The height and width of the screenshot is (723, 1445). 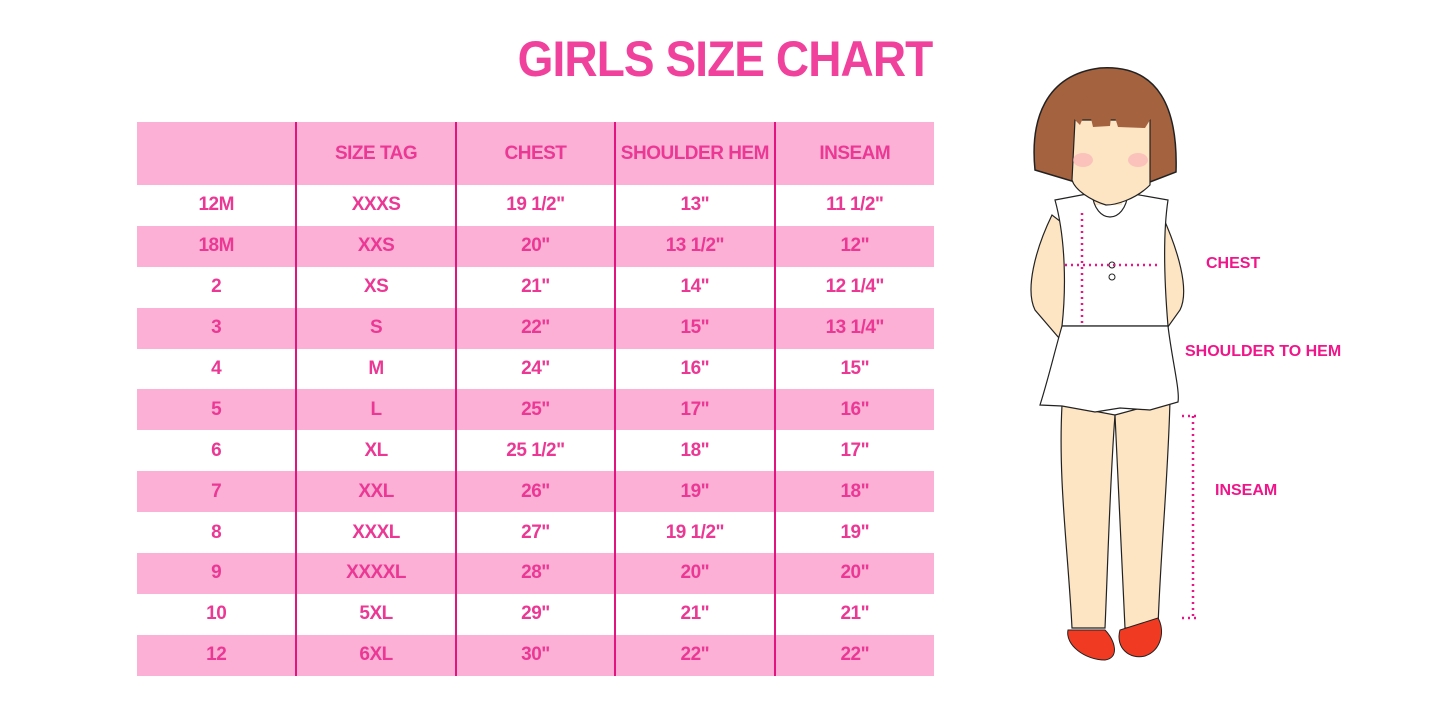 I want to click on table-cell: 27", so click(x=536, y=533).